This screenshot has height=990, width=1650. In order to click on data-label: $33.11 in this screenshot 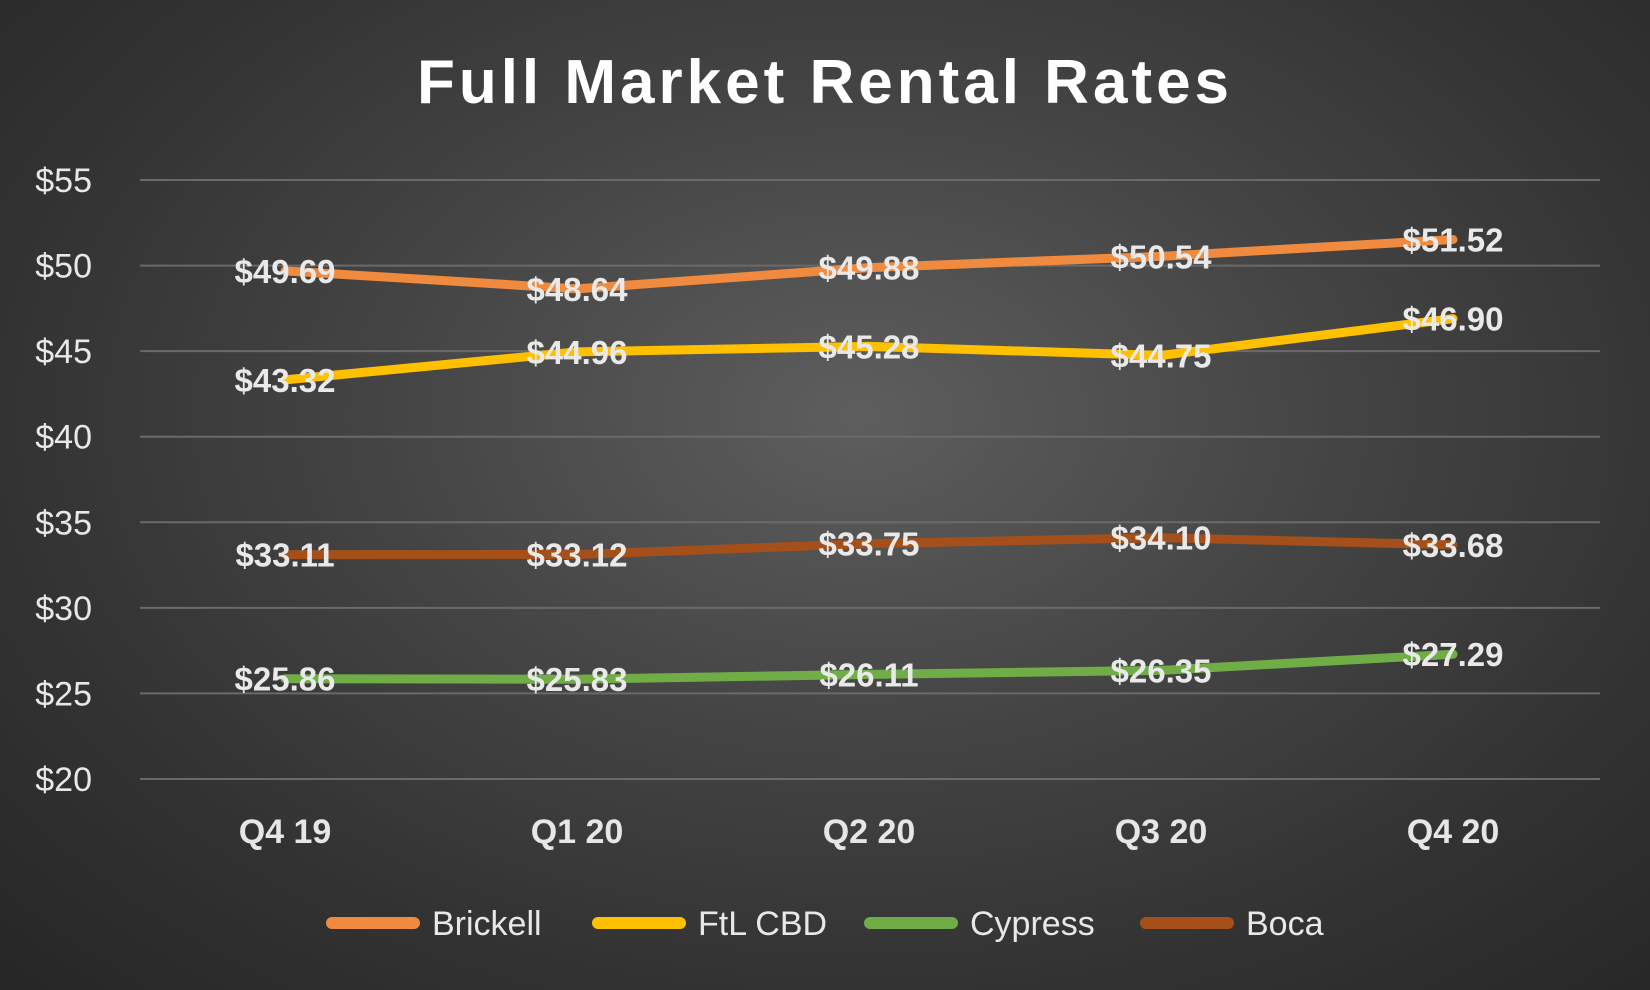, I will do `click(284, 555)`.